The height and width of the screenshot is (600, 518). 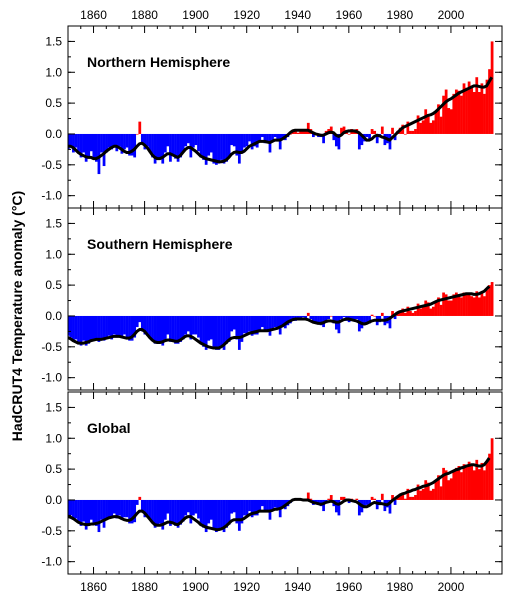 I want to click on bar-1991, so click(x=428, y=491).